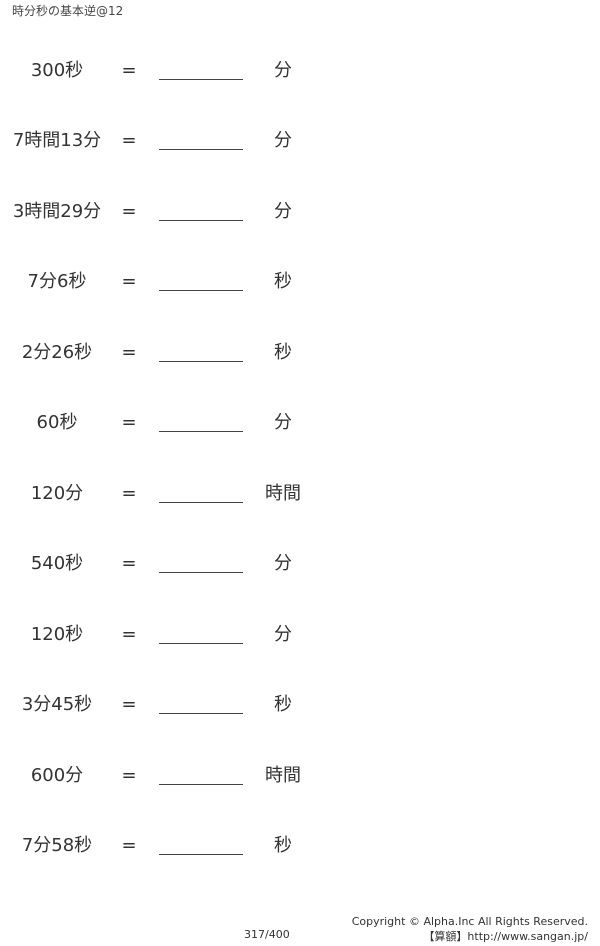  Describe the element at coordinates (57, 775) in the screenshot. I see `question: 600分` at that location.